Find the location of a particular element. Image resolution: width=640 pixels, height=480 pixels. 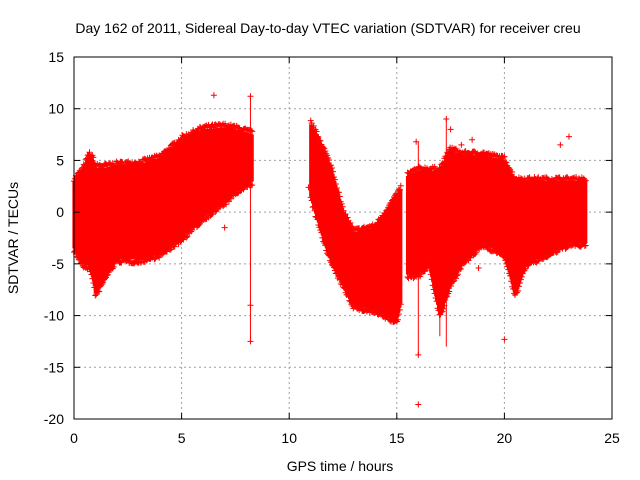

x-tick-label: 0 is located at coordinates (74, 438).